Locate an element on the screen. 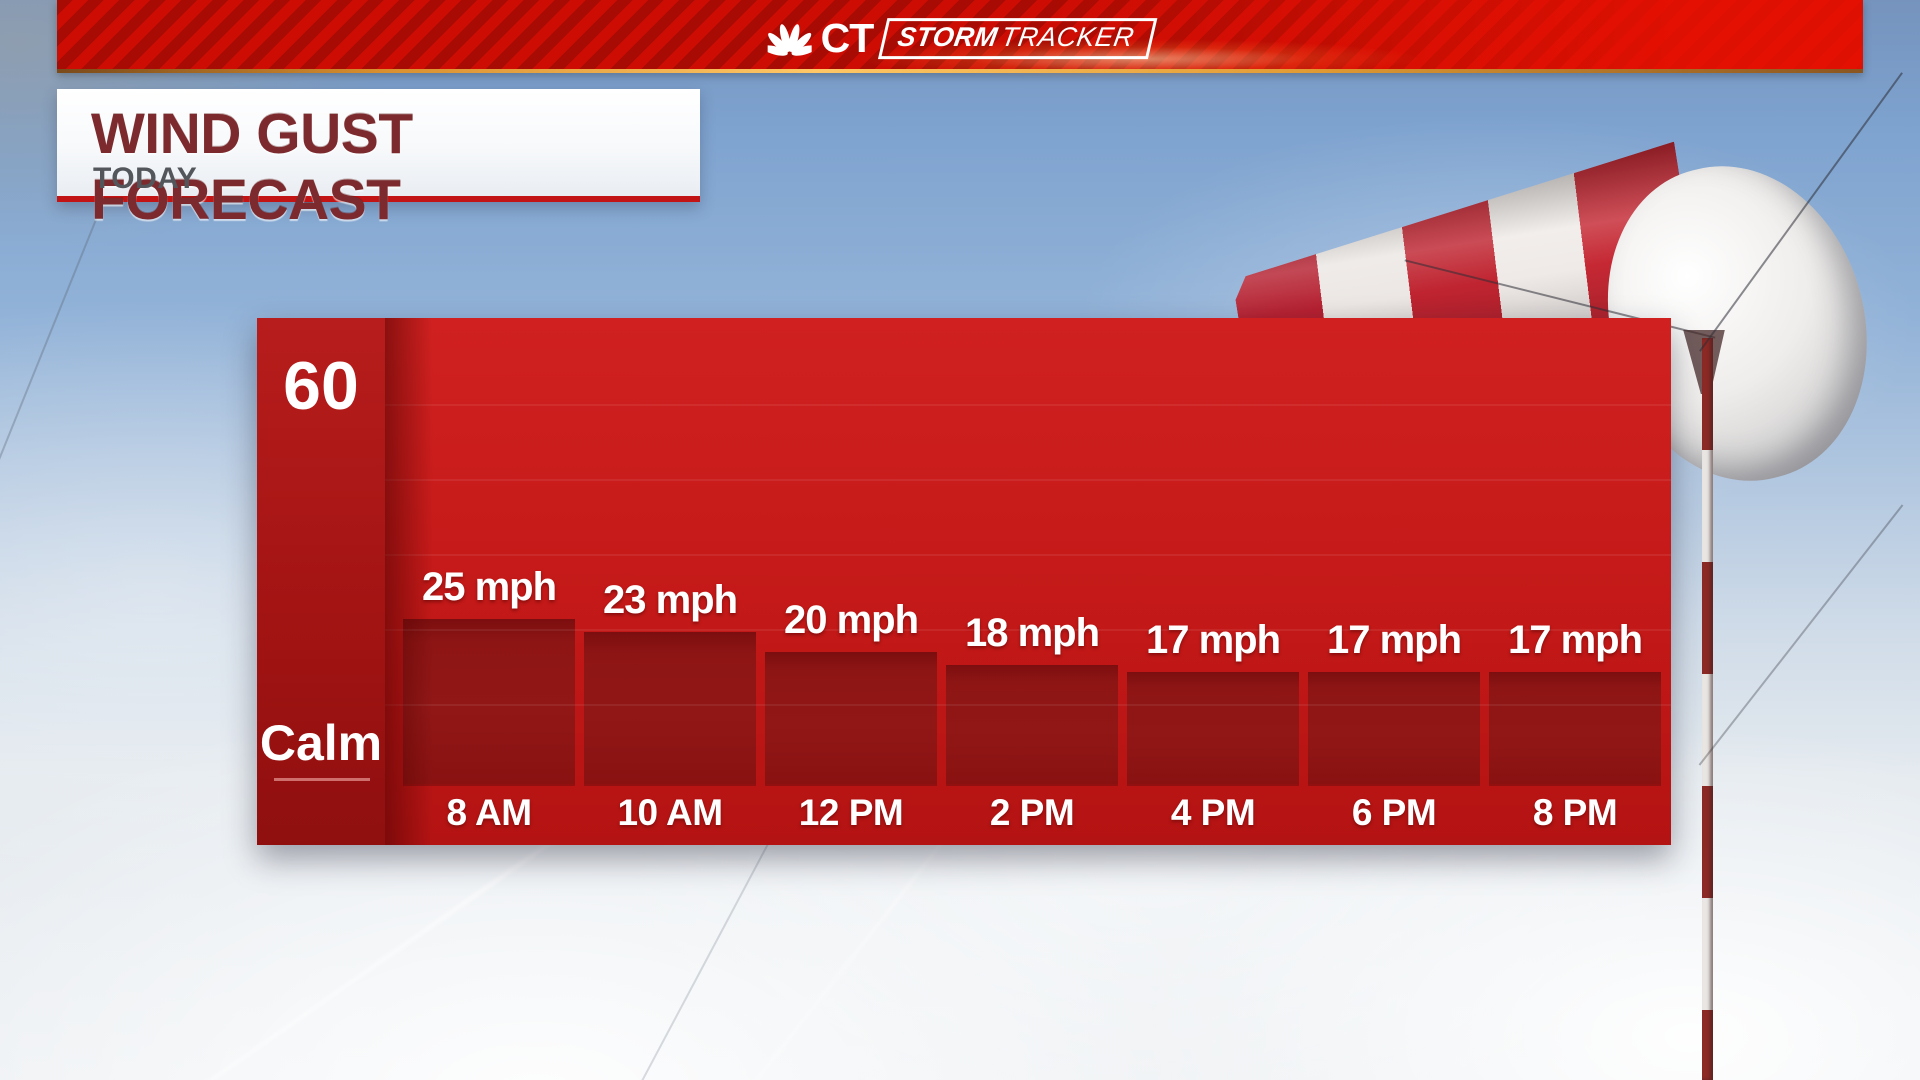 The image size is (1920, 1080). page-subtitle: TODAY is located at coordinates (145, 178).